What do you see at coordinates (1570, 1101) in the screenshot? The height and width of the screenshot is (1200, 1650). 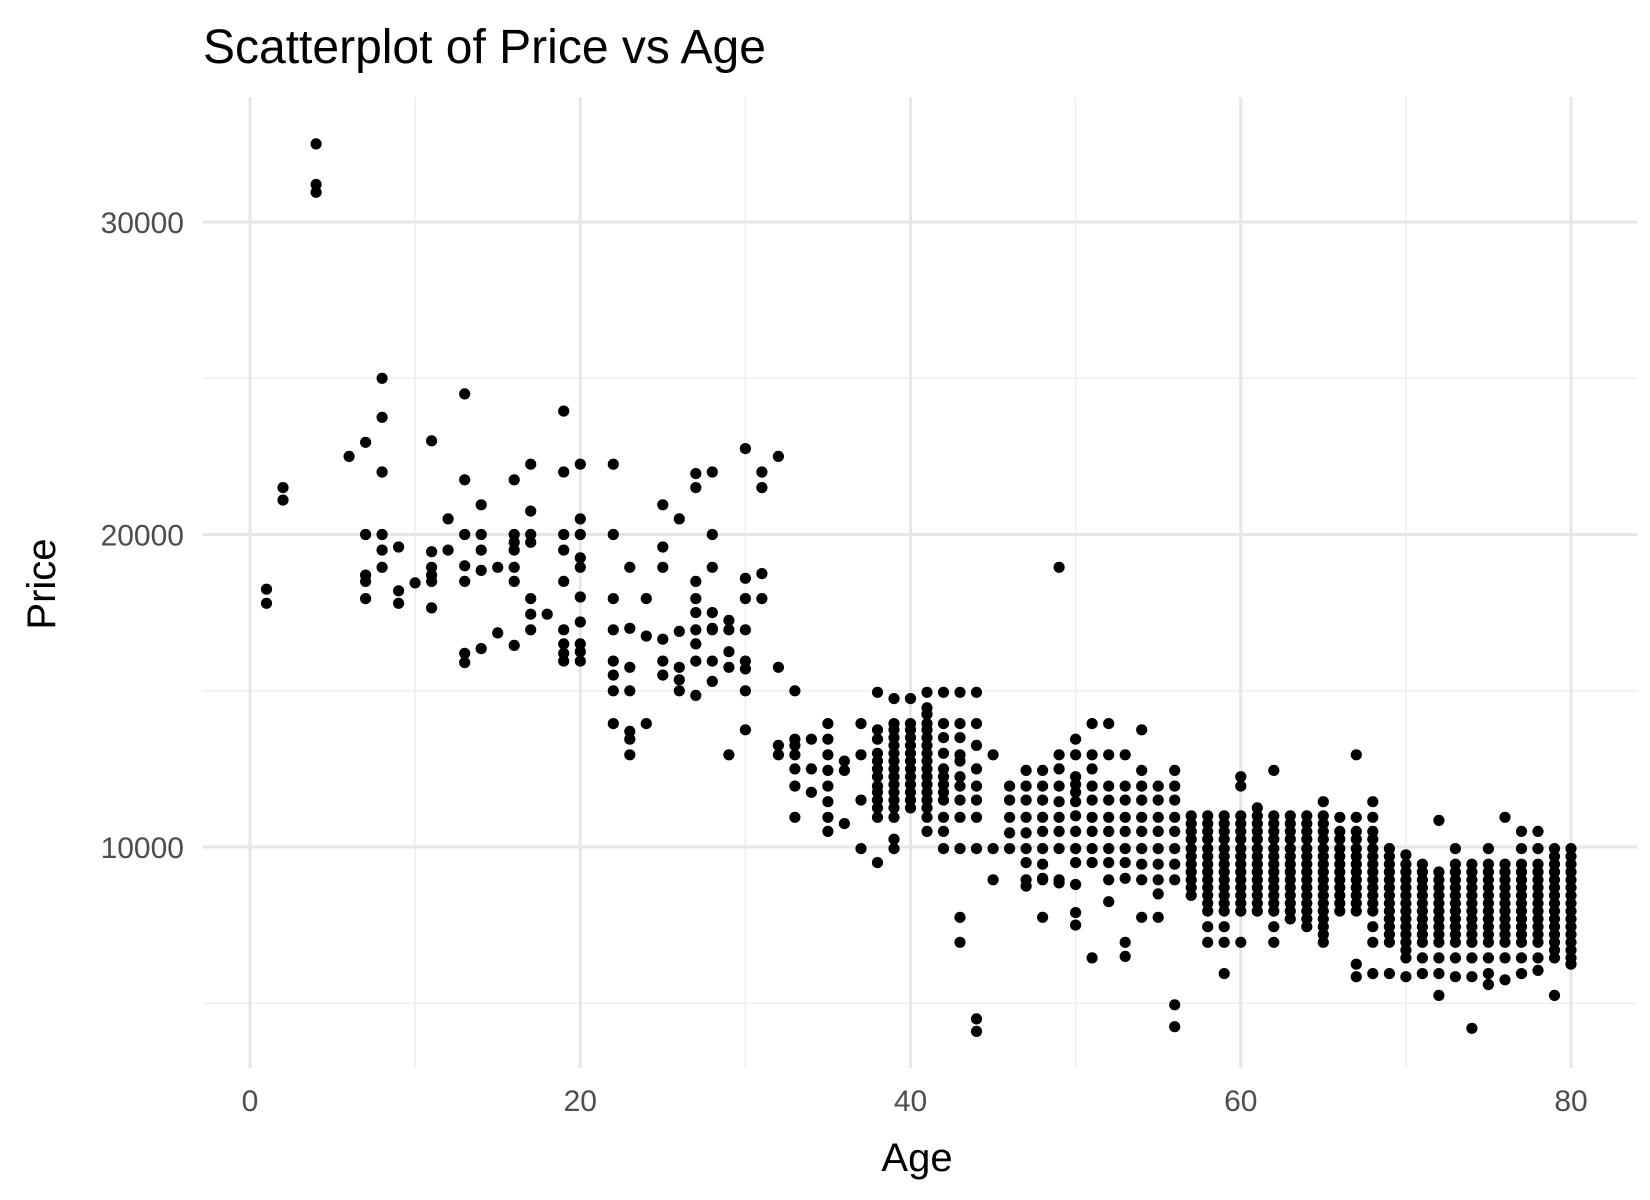 I see `x-tick-label: 80` at bounding box center [1570, 1101].